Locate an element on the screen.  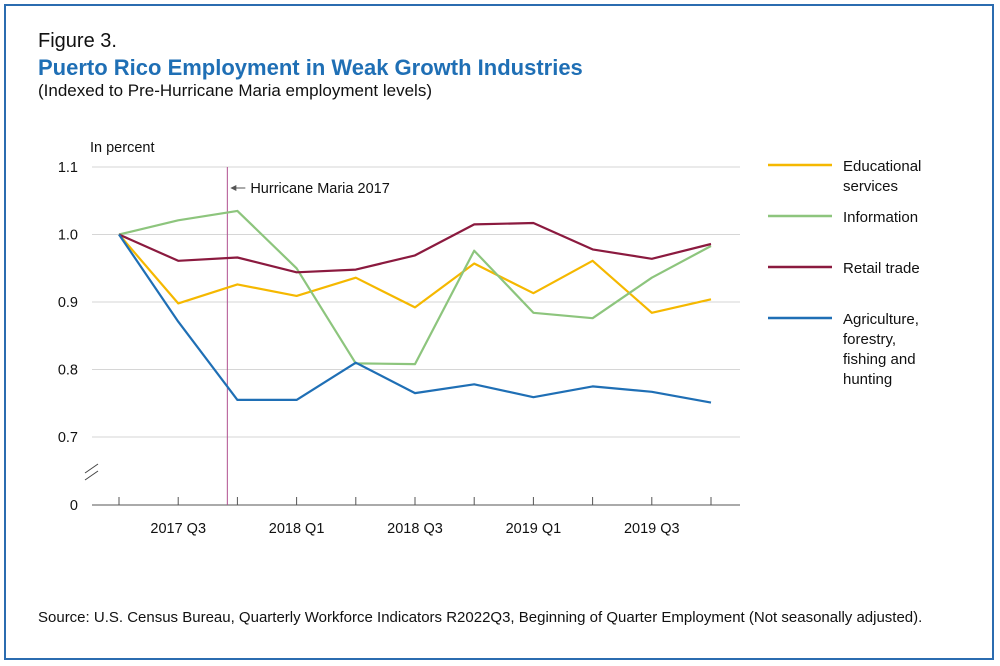
legend-label: forestry, is located at coordinates (869, 339).